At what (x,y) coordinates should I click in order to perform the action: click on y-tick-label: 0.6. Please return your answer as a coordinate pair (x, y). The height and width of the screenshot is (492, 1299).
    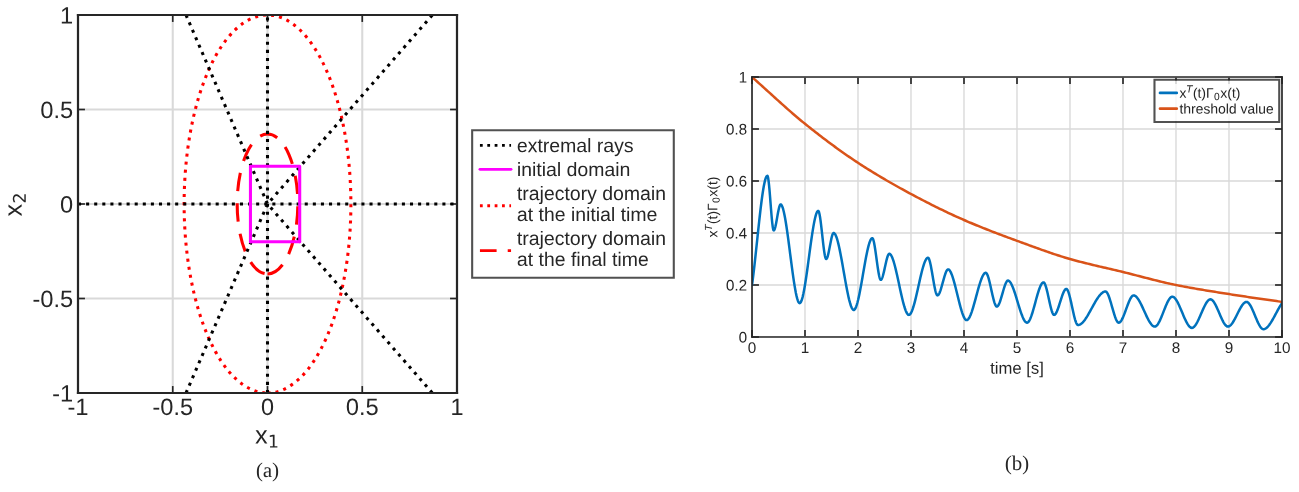
    Looking at the image, I should click on (736, 181).